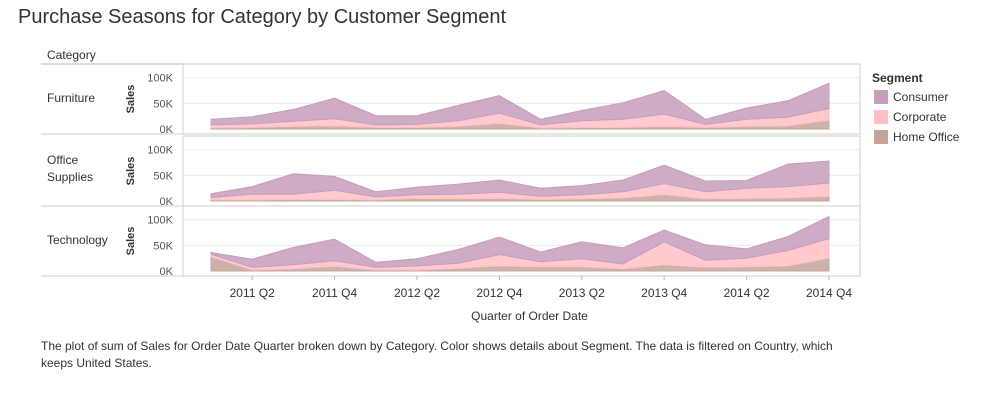 This screenshot has height=410, width=995. Describe the element at coordinates (920, 117) in the screenshot. I see `legend-label-corporate: Corporate` at that location.